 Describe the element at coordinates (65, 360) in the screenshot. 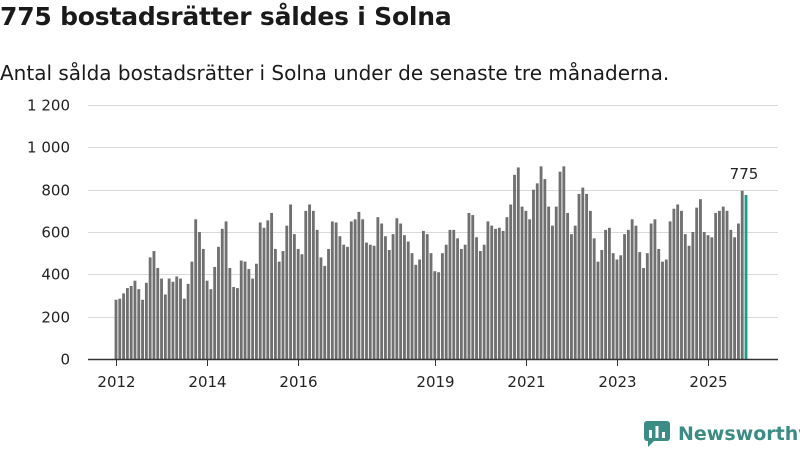

I see `y-tick-label: 0` at that location.